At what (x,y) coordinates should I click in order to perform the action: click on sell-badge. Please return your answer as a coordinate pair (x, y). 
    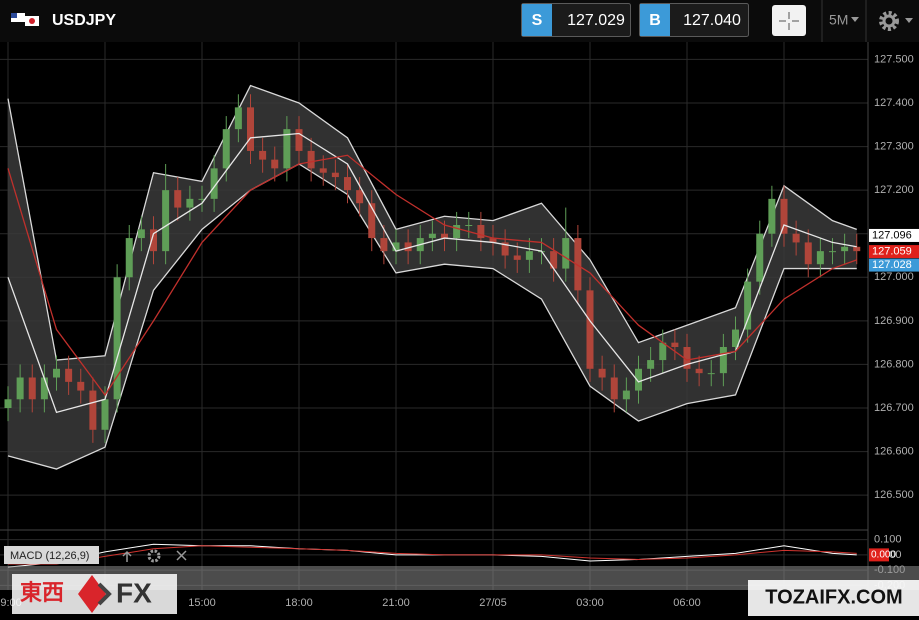
    Looking at the image, I should click on (537, 20).